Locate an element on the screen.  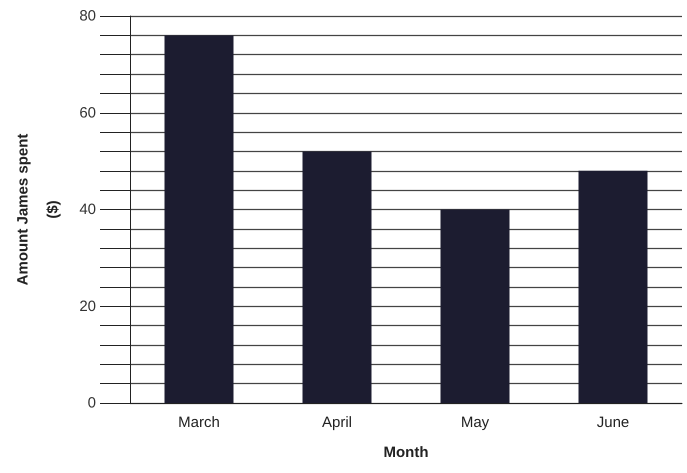
x-tick-label: June is located at coordinates (613, 422).